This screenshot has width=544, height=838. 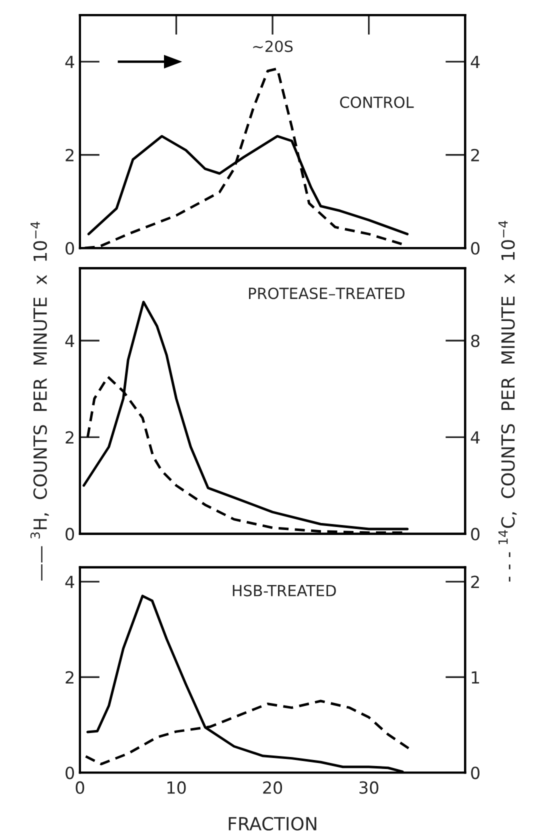 What do you see at coordinates (284, 590) in the screenshot?
I see `annotation: HSB-TREATED` at bounding box center [284, 590].